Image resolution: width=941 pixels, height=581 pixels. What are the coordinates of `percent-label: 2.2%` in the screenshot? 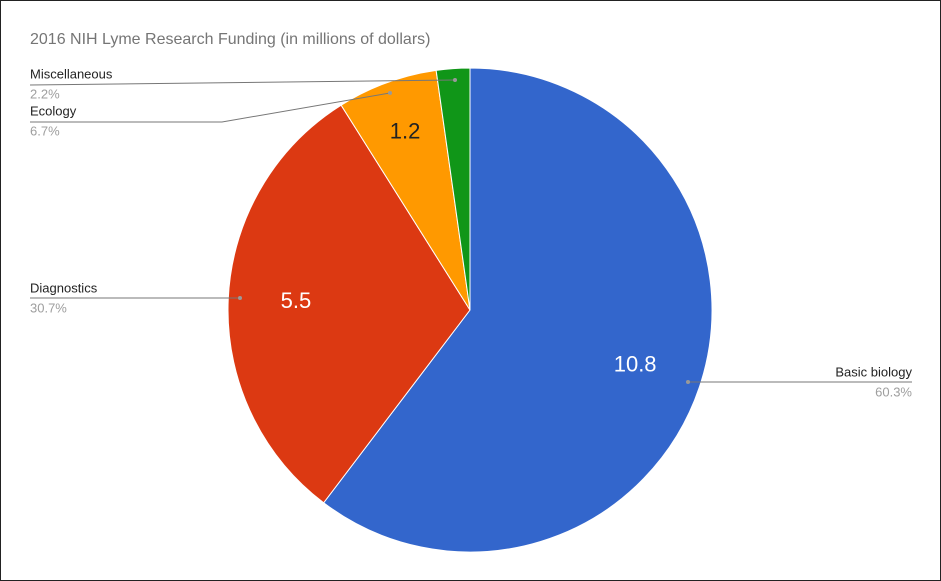 It's located at (45, 93).